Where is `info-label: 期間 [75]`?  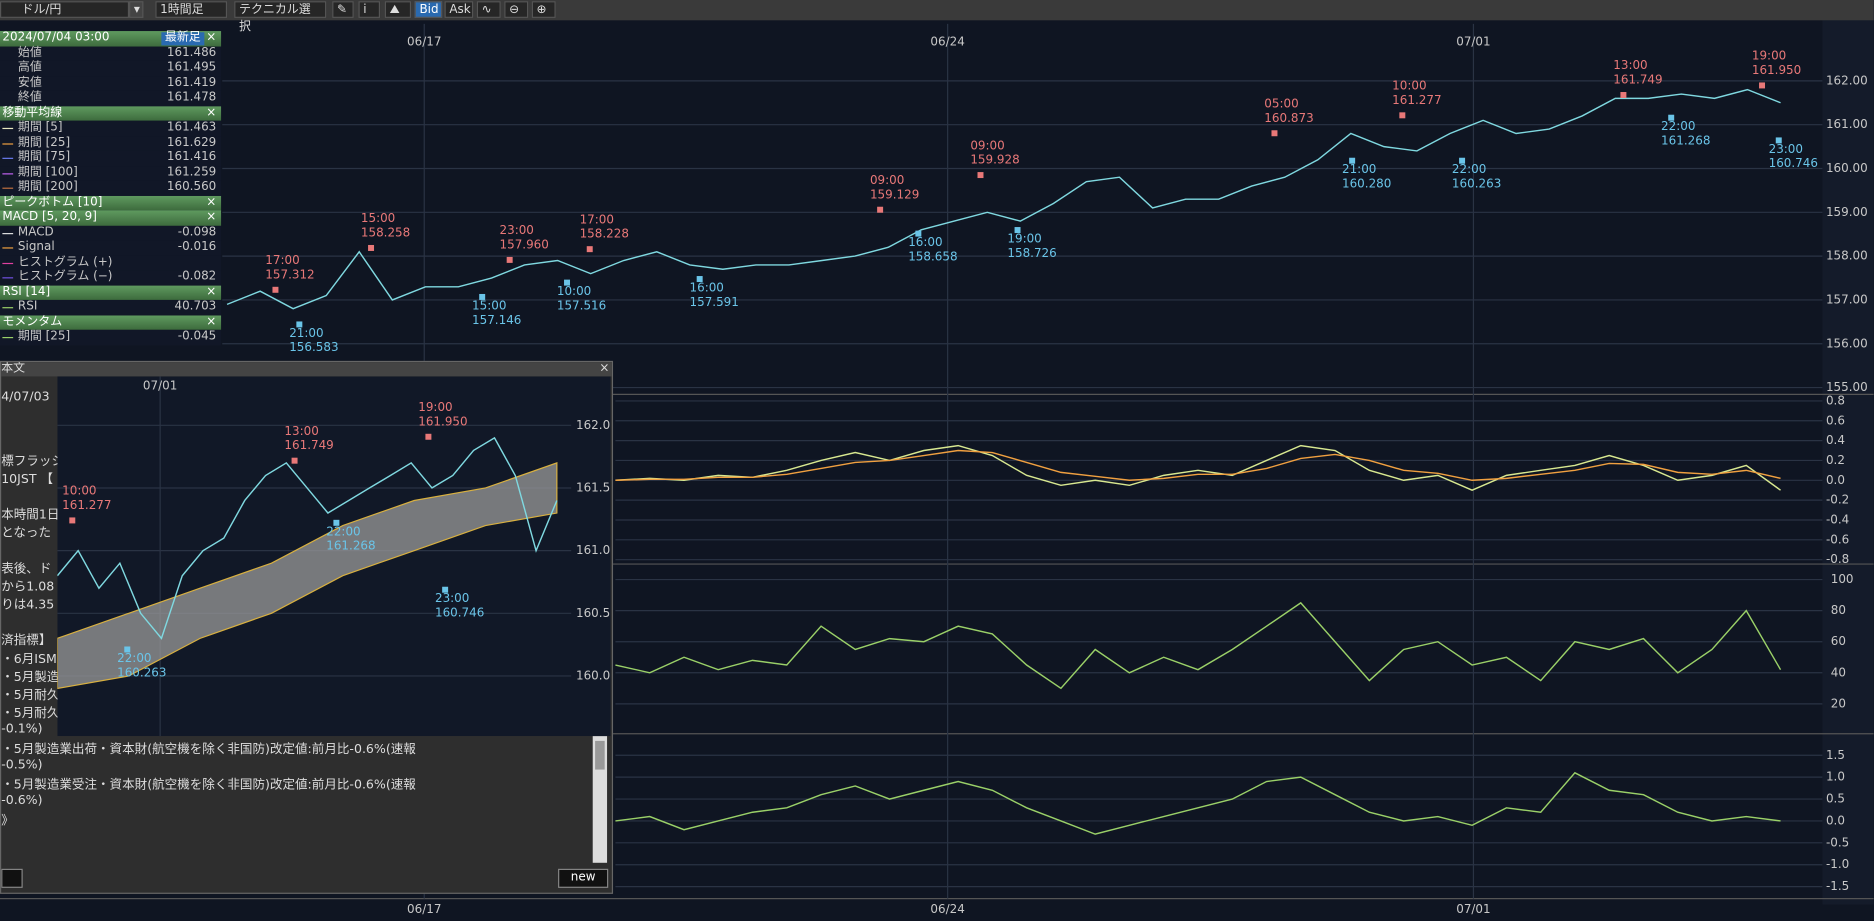 info-label: 期間 [75] is located at coordinates (44, 157).